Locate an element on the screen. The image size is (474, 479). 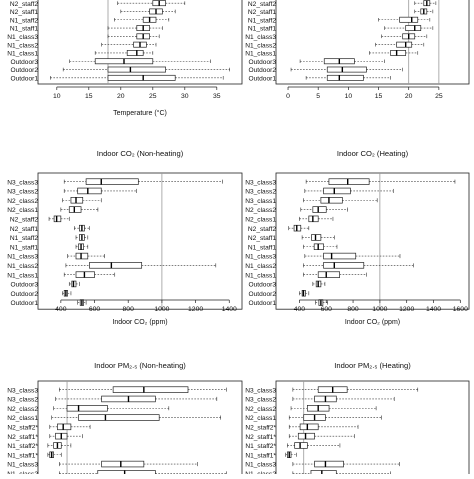
x-tick-label: 20 is located at coordinates (409, 96).